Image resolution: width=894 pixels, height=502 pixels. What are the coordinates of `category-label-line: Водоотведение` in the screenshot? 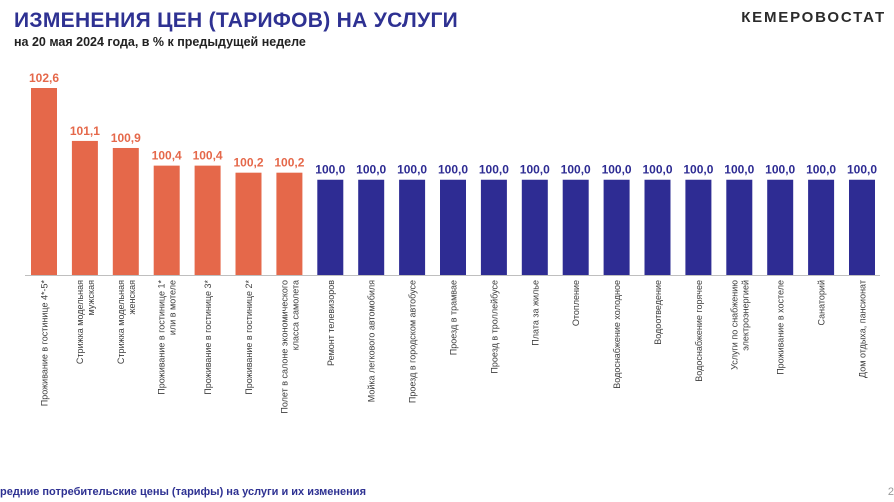 It's located at (658, 312).